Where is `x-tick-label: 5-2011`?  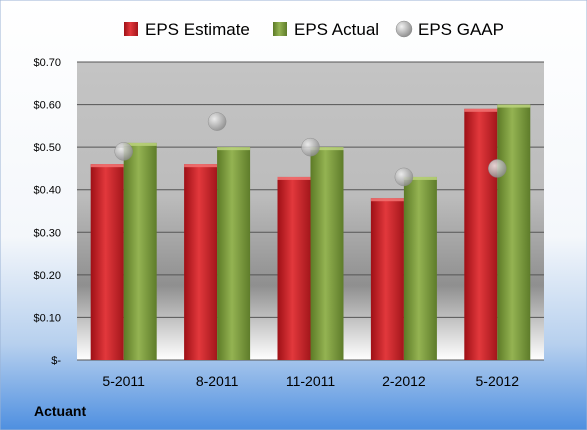 x-tick-label: 5-2011 is located at coordinates (123, 381).